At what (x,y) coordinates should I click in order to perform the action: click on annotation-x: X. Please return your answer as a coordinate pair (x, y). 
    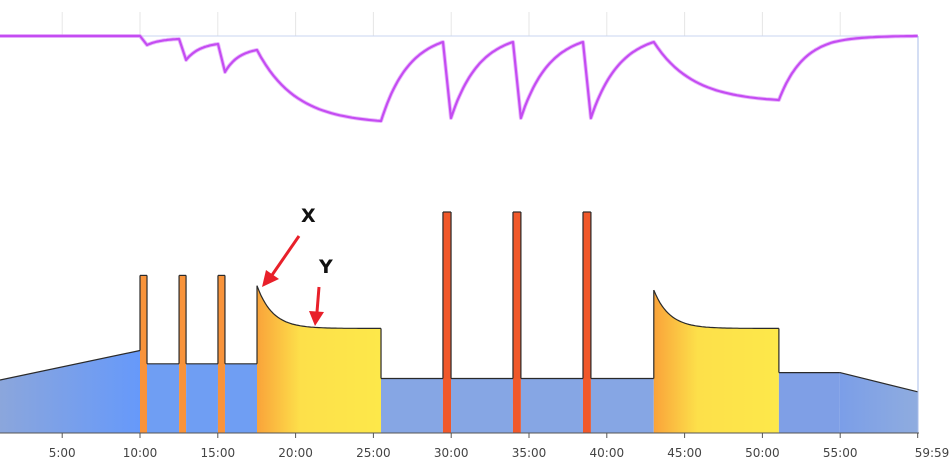
    Looking at the image, I should click on (289, 246).